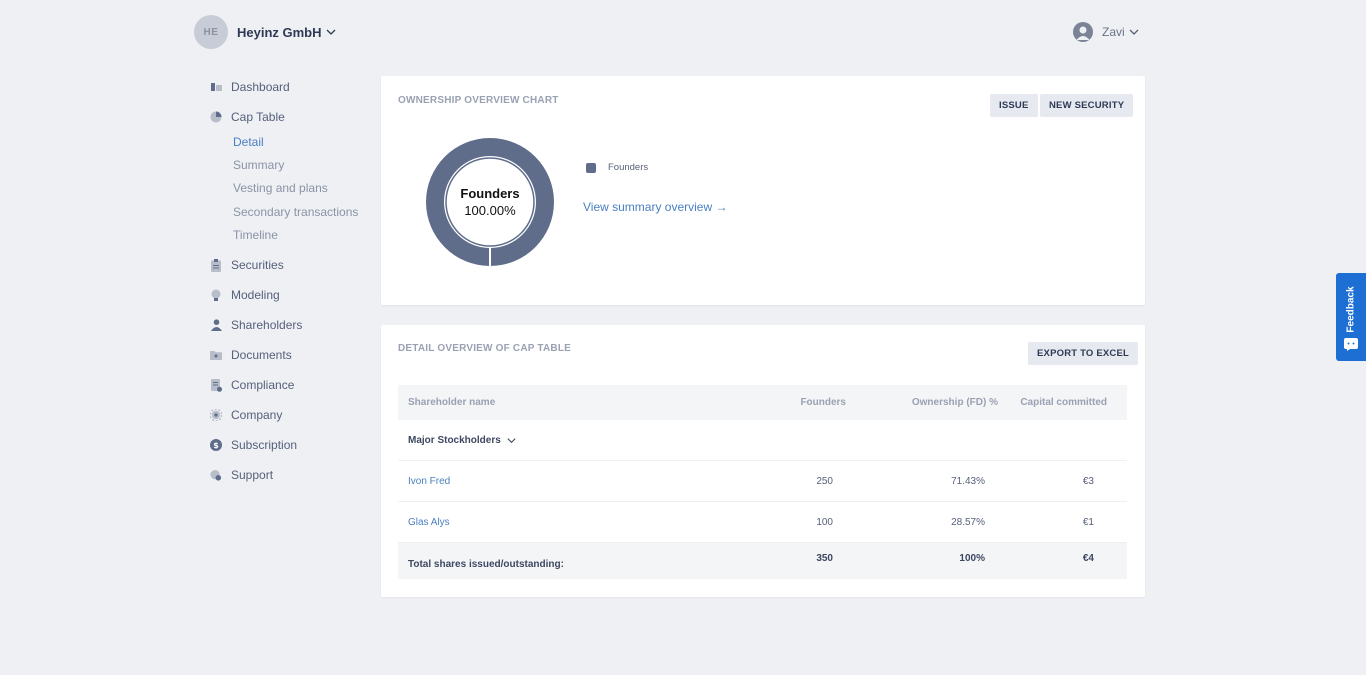  I want to click on ownership-cell: 71.43%, so click(968, 481).